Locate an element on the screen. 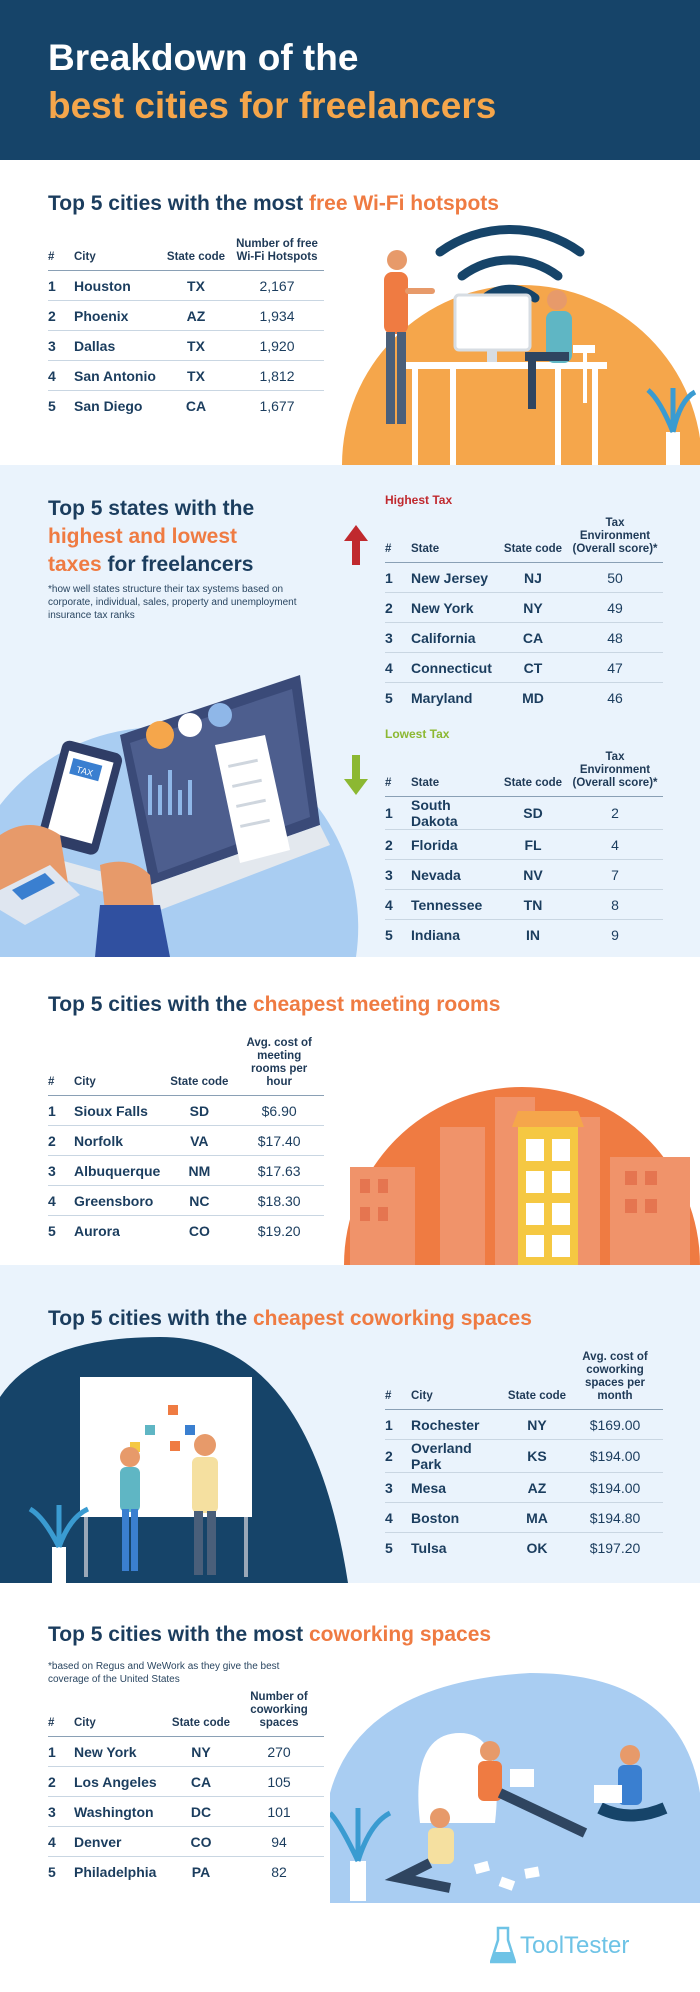 The image size is (700, 1992). rank: 3 is located at coordinates (398, 637).